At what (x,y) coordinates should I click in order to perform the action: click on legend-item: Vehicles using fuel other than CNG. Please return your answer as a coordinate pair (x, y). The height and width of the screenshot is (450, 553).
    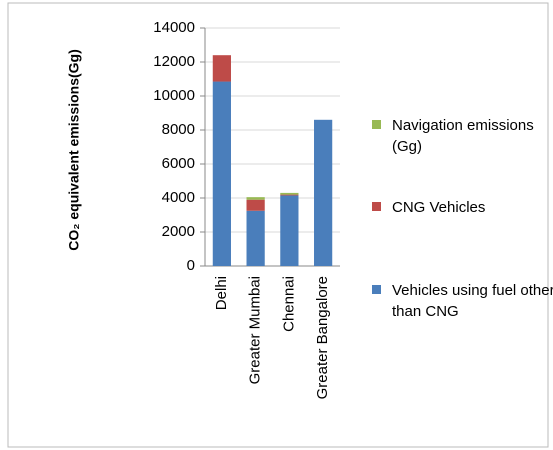
    Looking at the image, I should click on (462, 301).